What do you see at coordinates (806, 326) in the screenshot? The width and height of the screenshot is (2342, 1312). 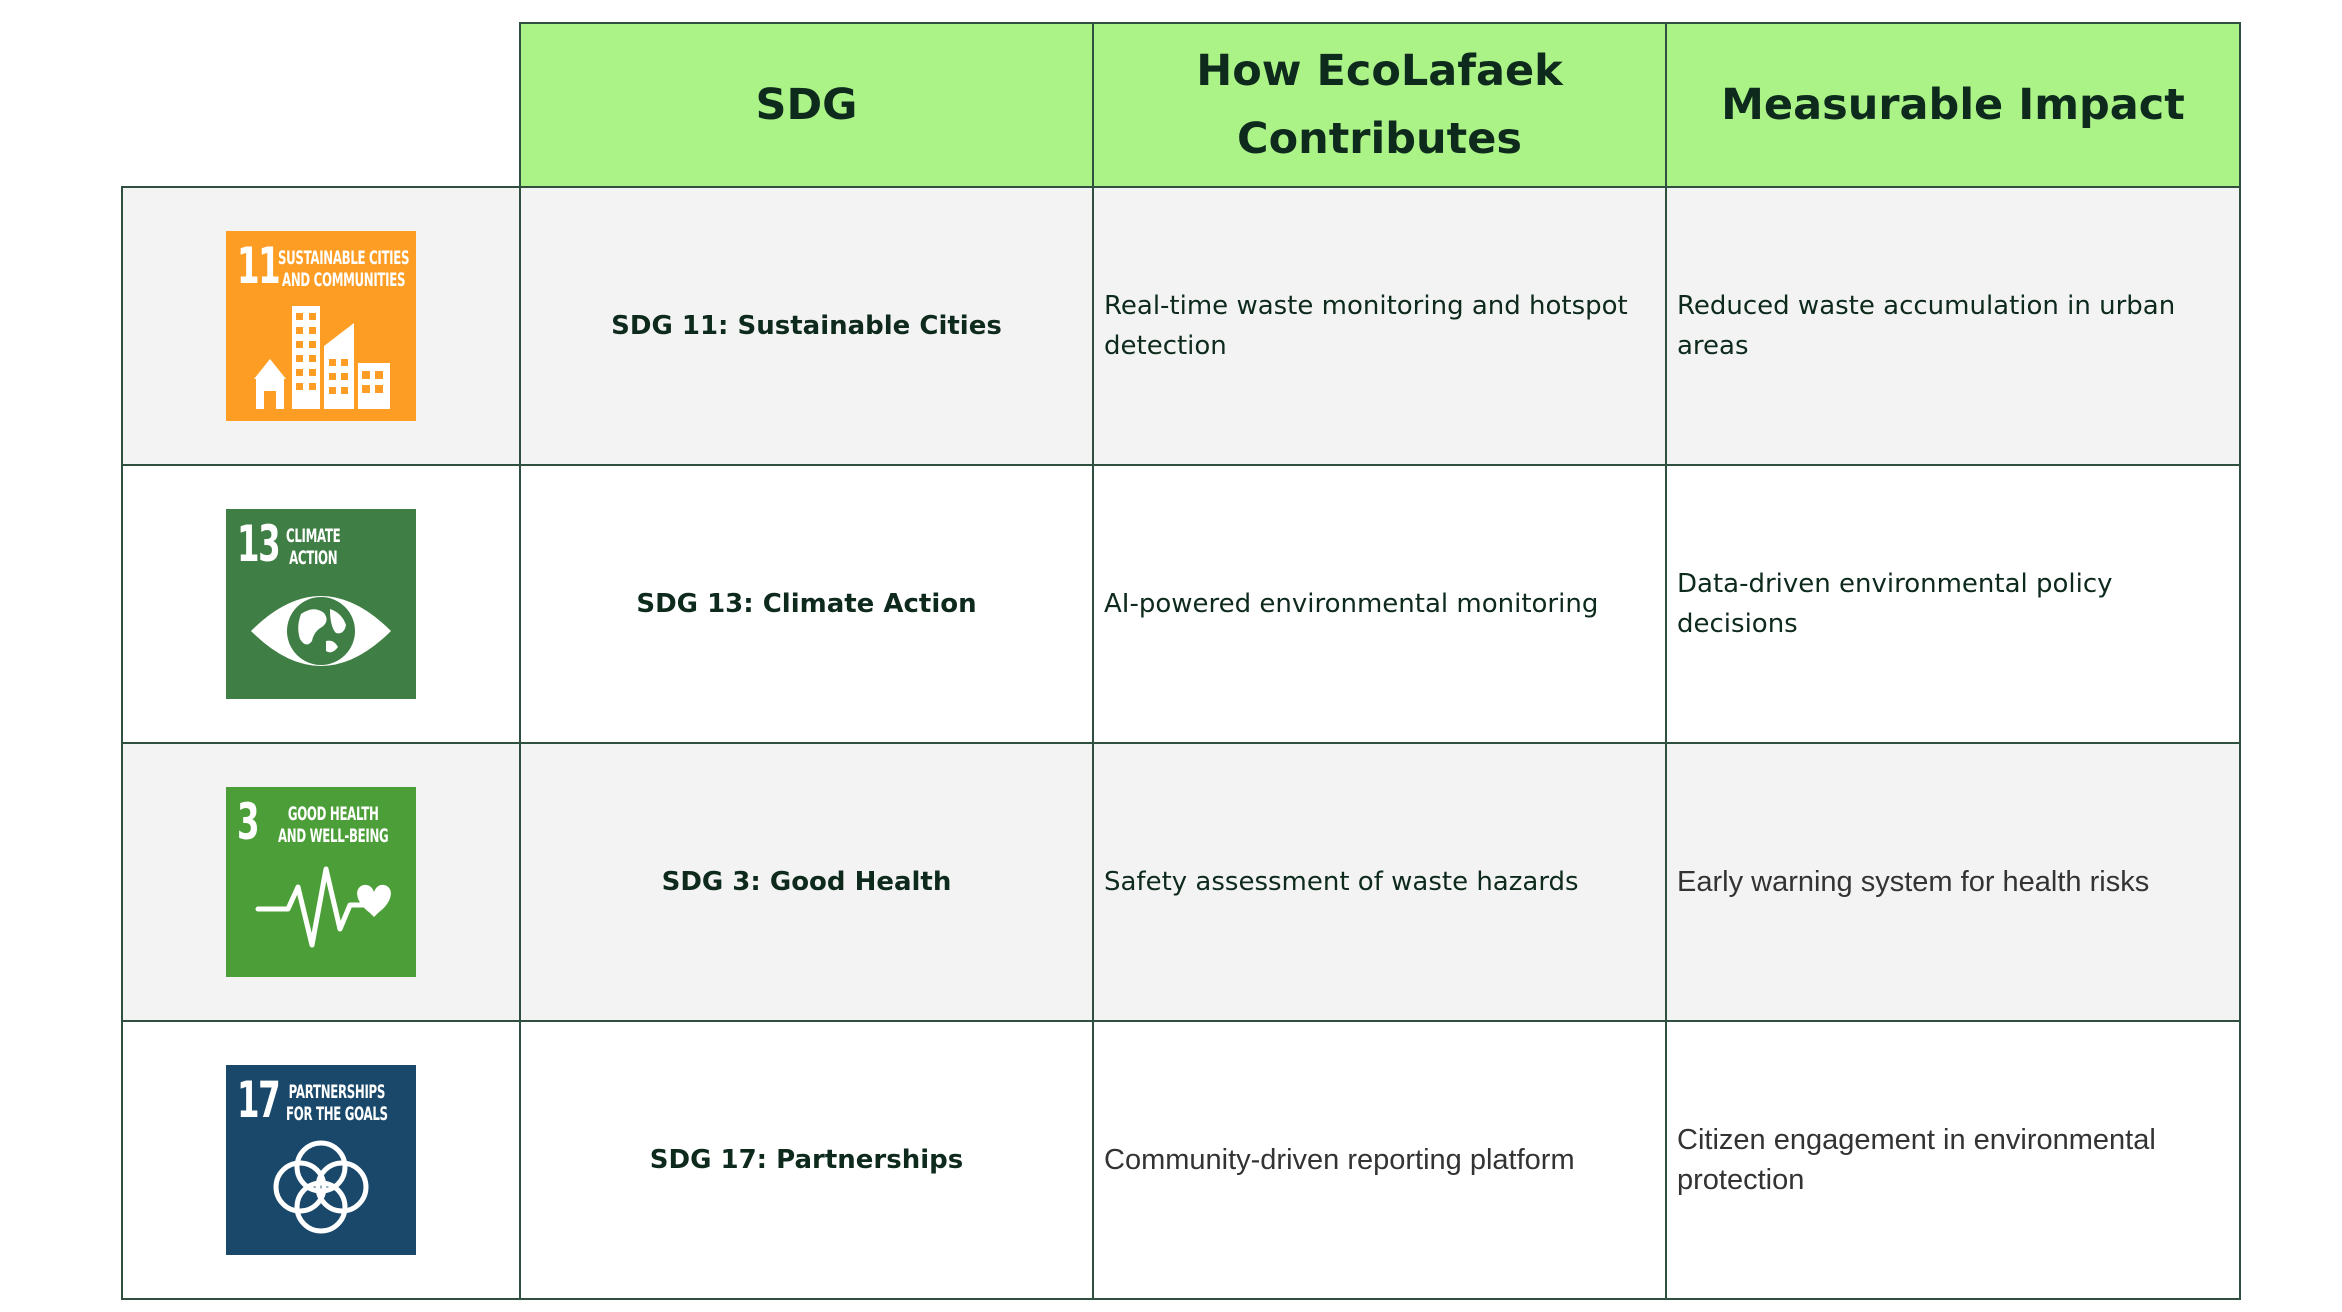 I see `sdg-name: SDG 11: Sustainable Cities` at bounding box center [806, 326].